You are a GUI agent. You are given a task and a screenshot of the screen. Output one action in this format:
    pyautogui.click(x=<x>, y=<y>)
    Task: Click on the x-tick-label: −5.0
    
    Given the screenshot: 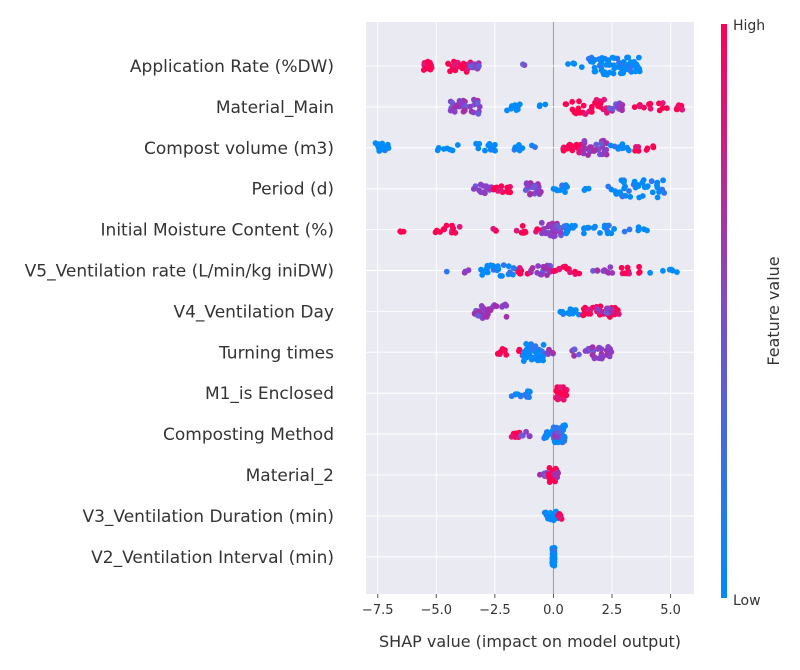 What is the action you would take?
    pyautogui.click(x=436, y=610)
    